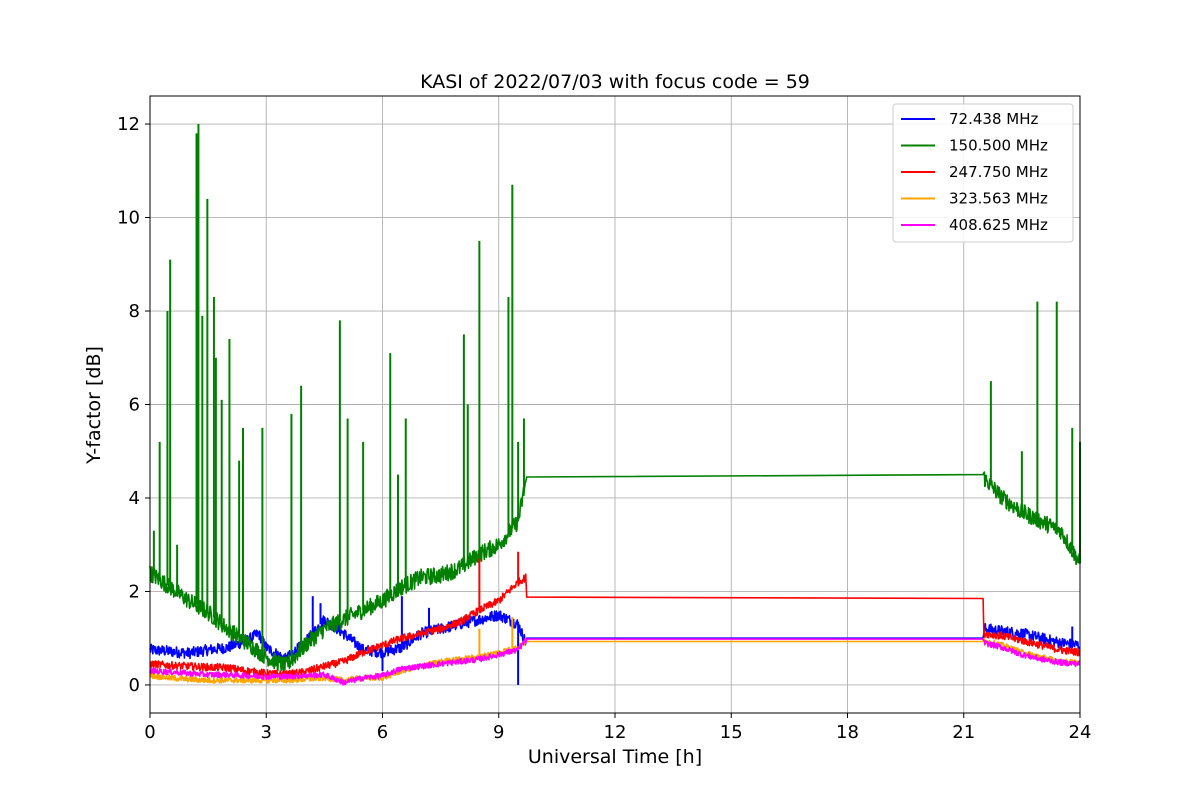  What do you see at coordinates (615, 82) in the screenshot?
I see `chart-title: KASI of 2022/07/03 with focus code = 59` at bounding box center [615, 82].